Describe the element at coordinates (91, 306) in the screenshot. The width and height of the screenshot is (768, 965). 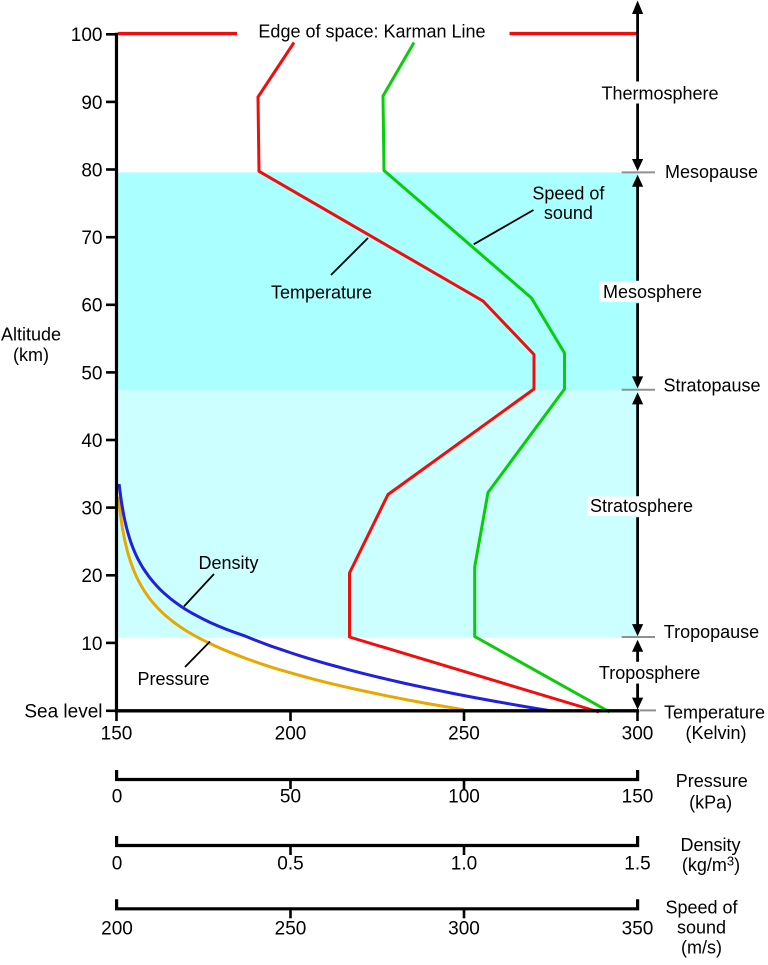
I see `svg-text: 60` at that location.